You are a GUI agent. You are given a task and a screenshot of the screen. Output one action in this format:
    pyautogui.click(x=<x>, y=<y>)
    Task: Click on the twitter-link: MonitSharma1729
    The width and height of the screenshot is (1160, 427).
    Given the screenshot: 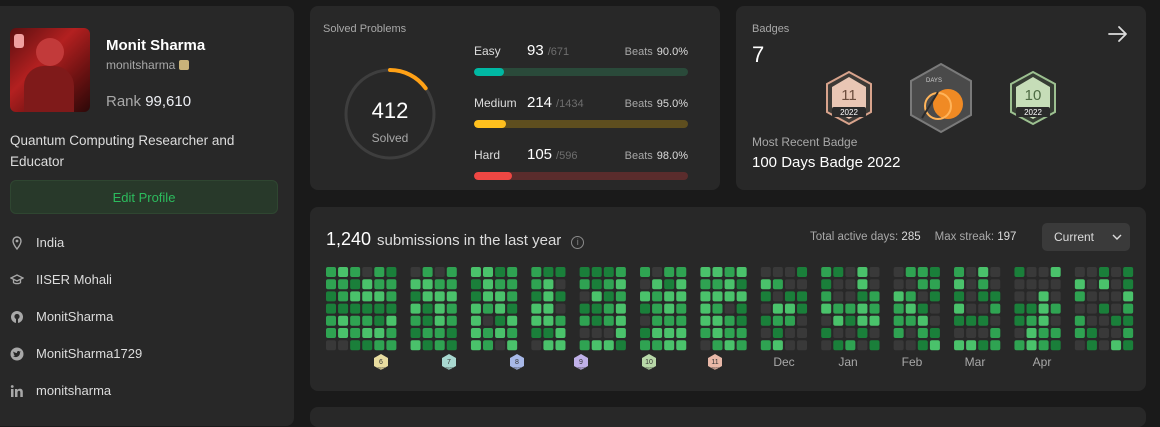 What is the action you would take?
    pyautogui.click(x=89, y=353)
    